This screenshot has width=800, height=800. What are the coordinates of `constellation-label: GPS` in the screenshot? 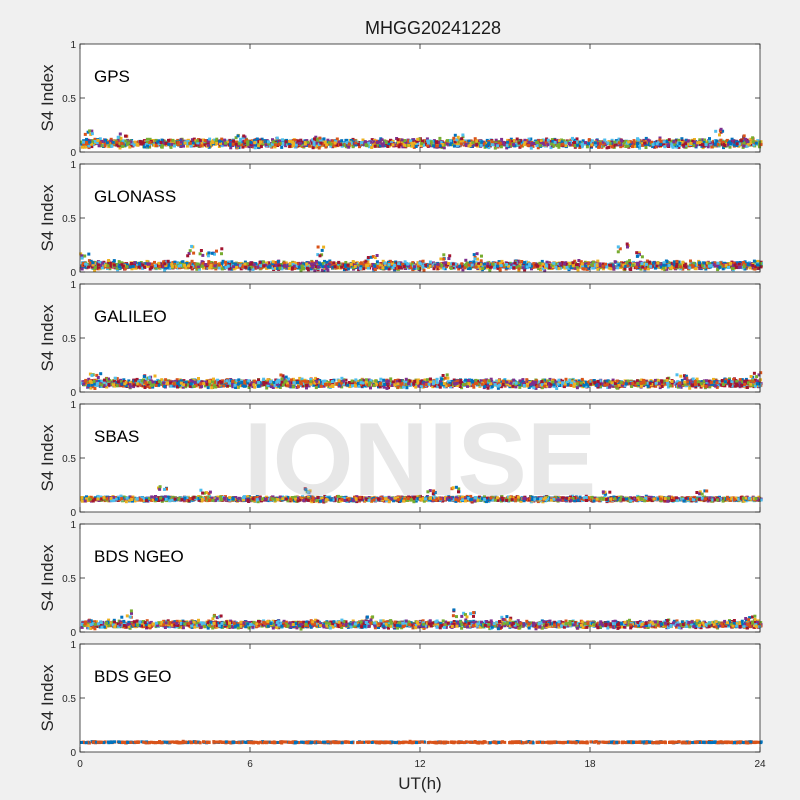 It's located at (112, 76).